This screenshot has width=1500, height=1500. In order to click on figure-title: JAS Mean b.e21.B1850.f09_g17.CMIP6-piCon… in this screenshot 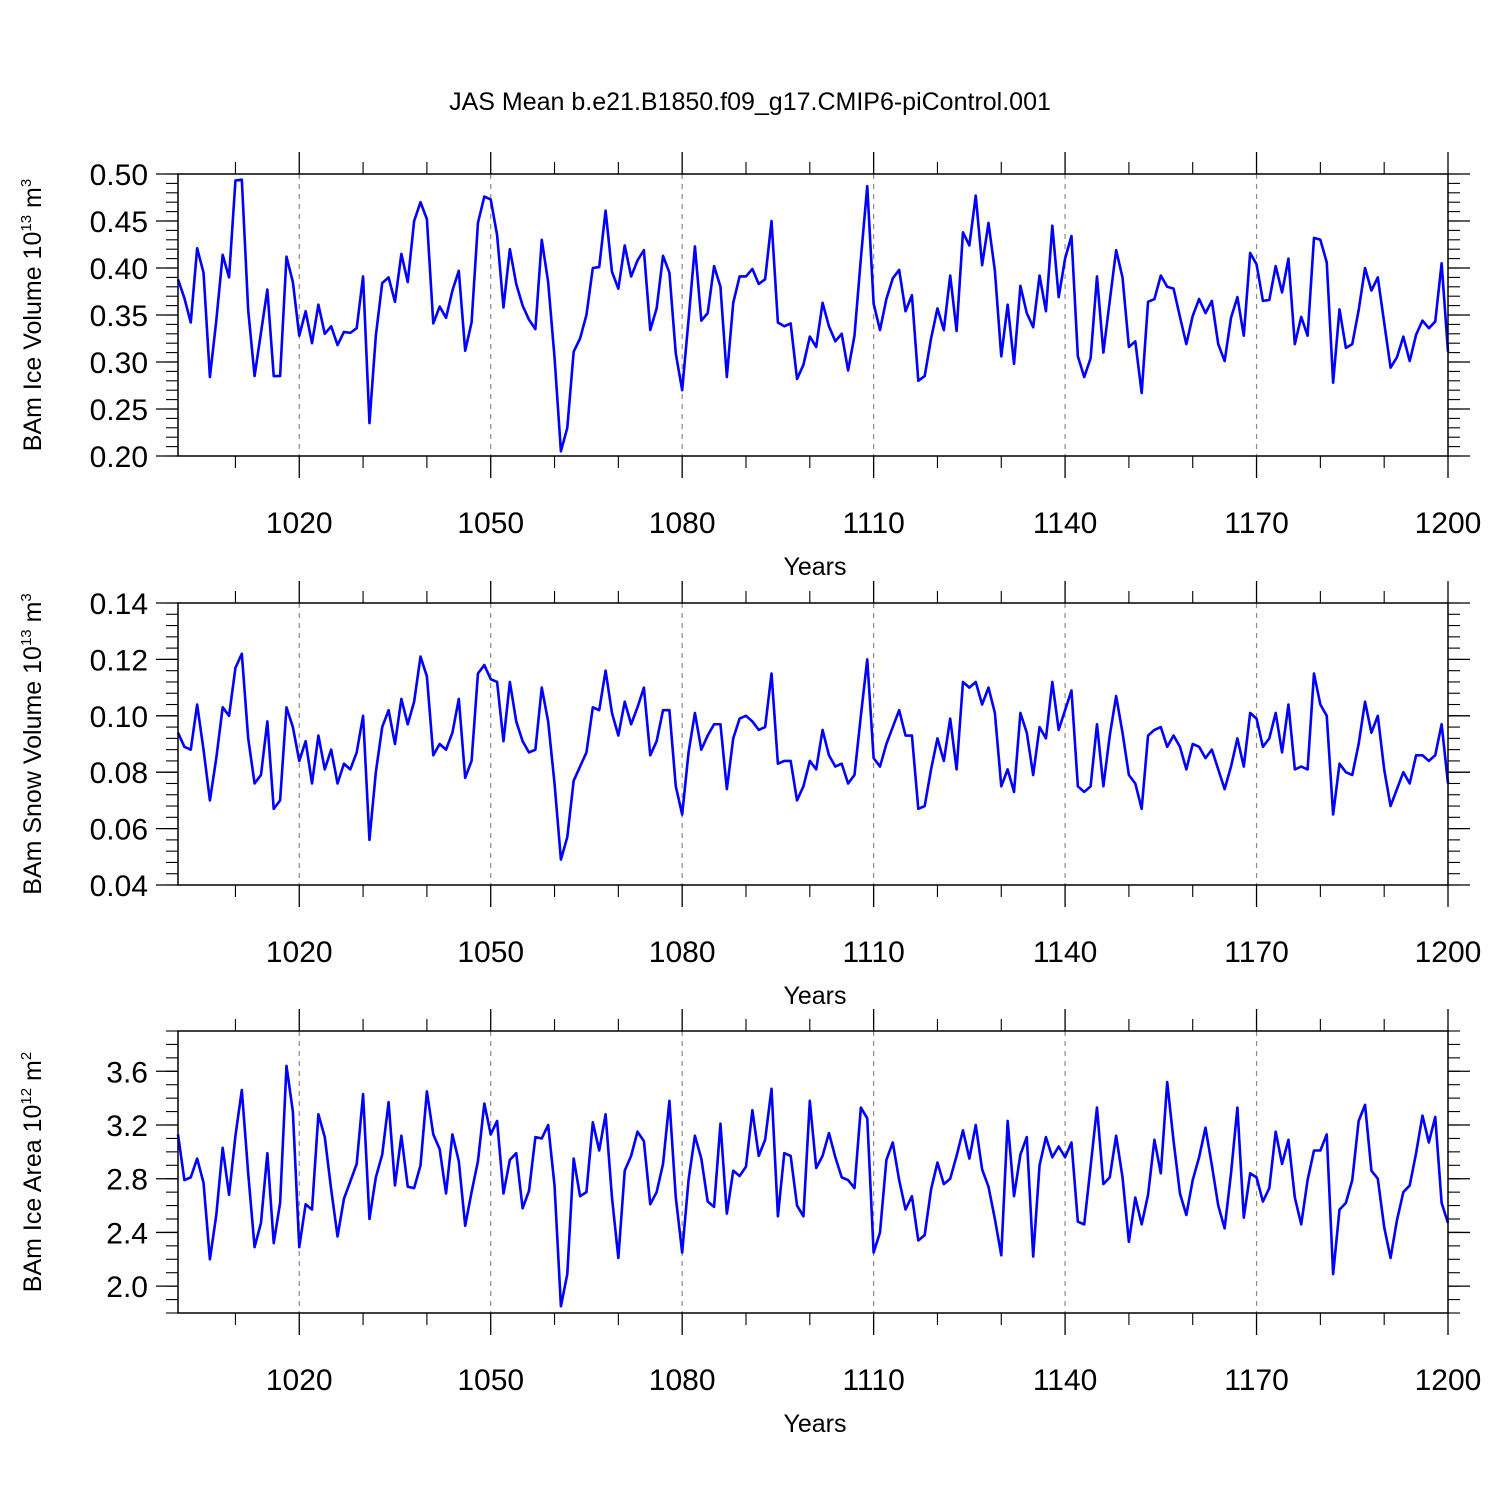, I will do `click(750, 102)`.